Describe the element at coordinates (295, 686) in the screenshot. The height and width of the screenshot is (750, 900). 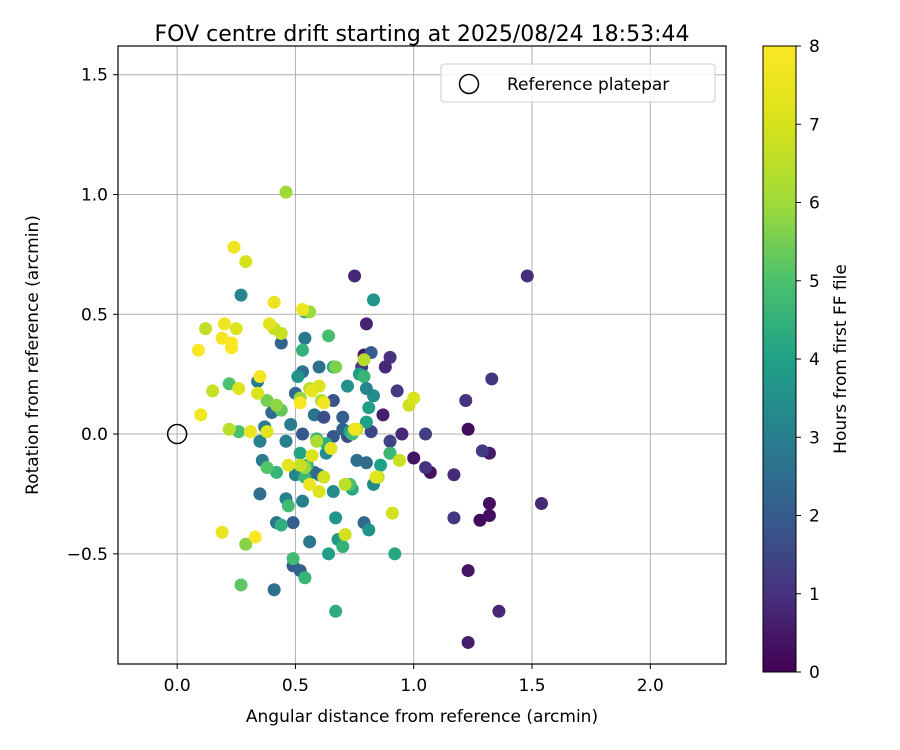
I see `x-tick-label: 0.5` at that location.